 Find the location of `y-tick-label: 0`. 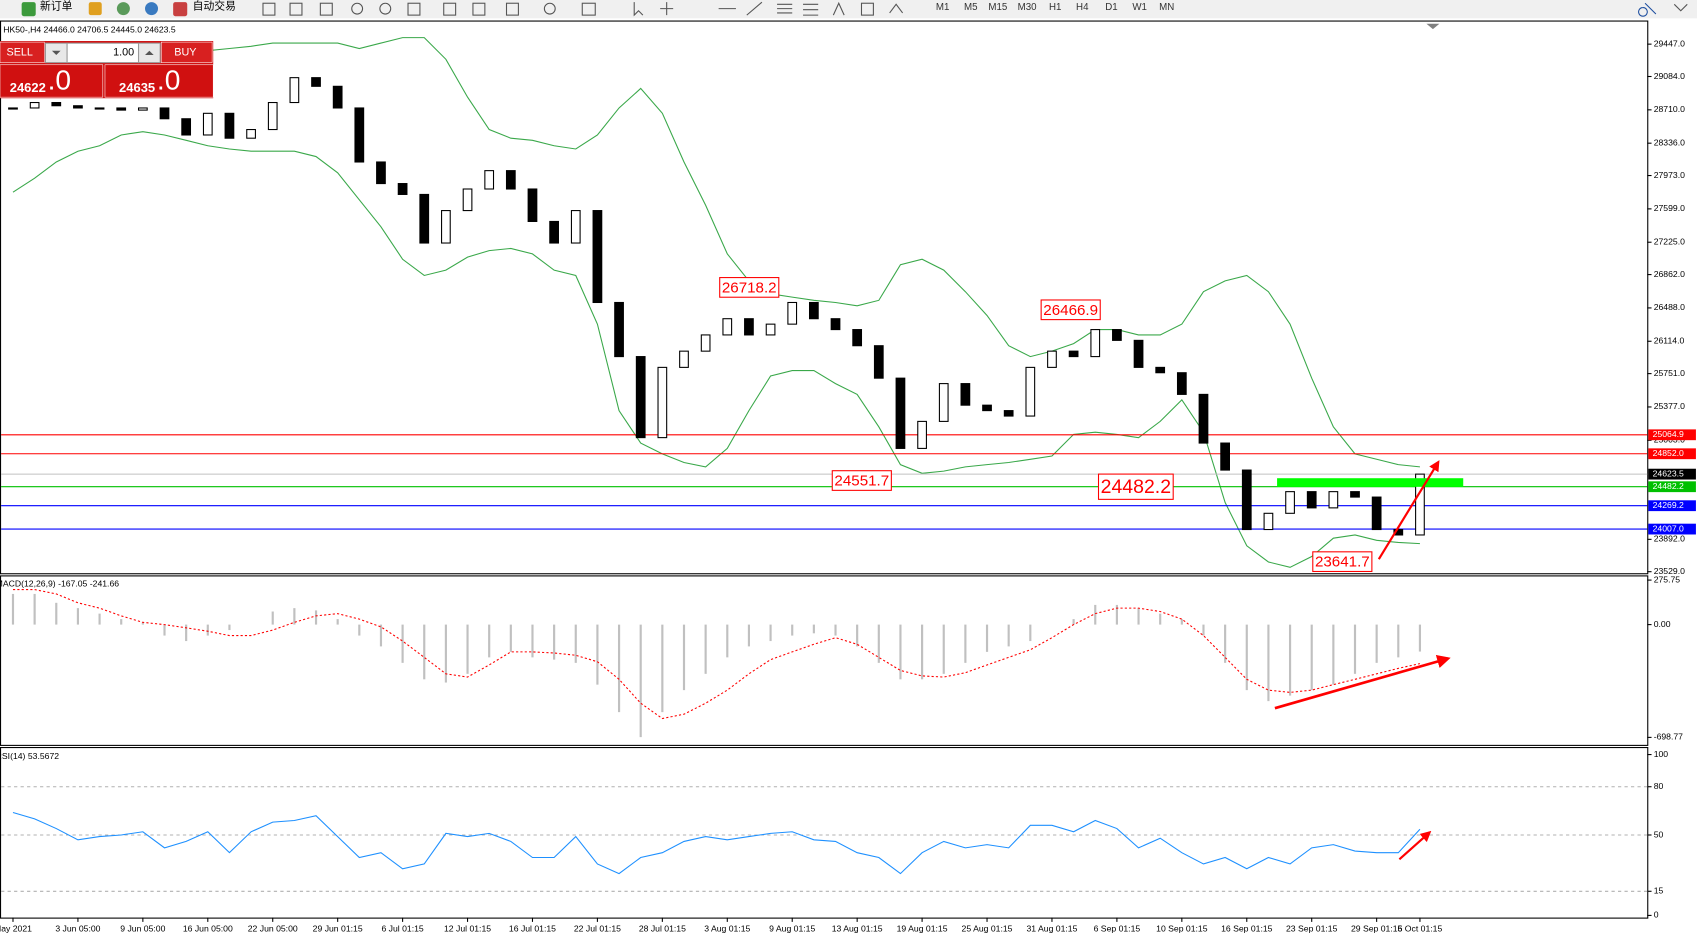

y-tick-label: 0 is located at coordinates (1656, 915).